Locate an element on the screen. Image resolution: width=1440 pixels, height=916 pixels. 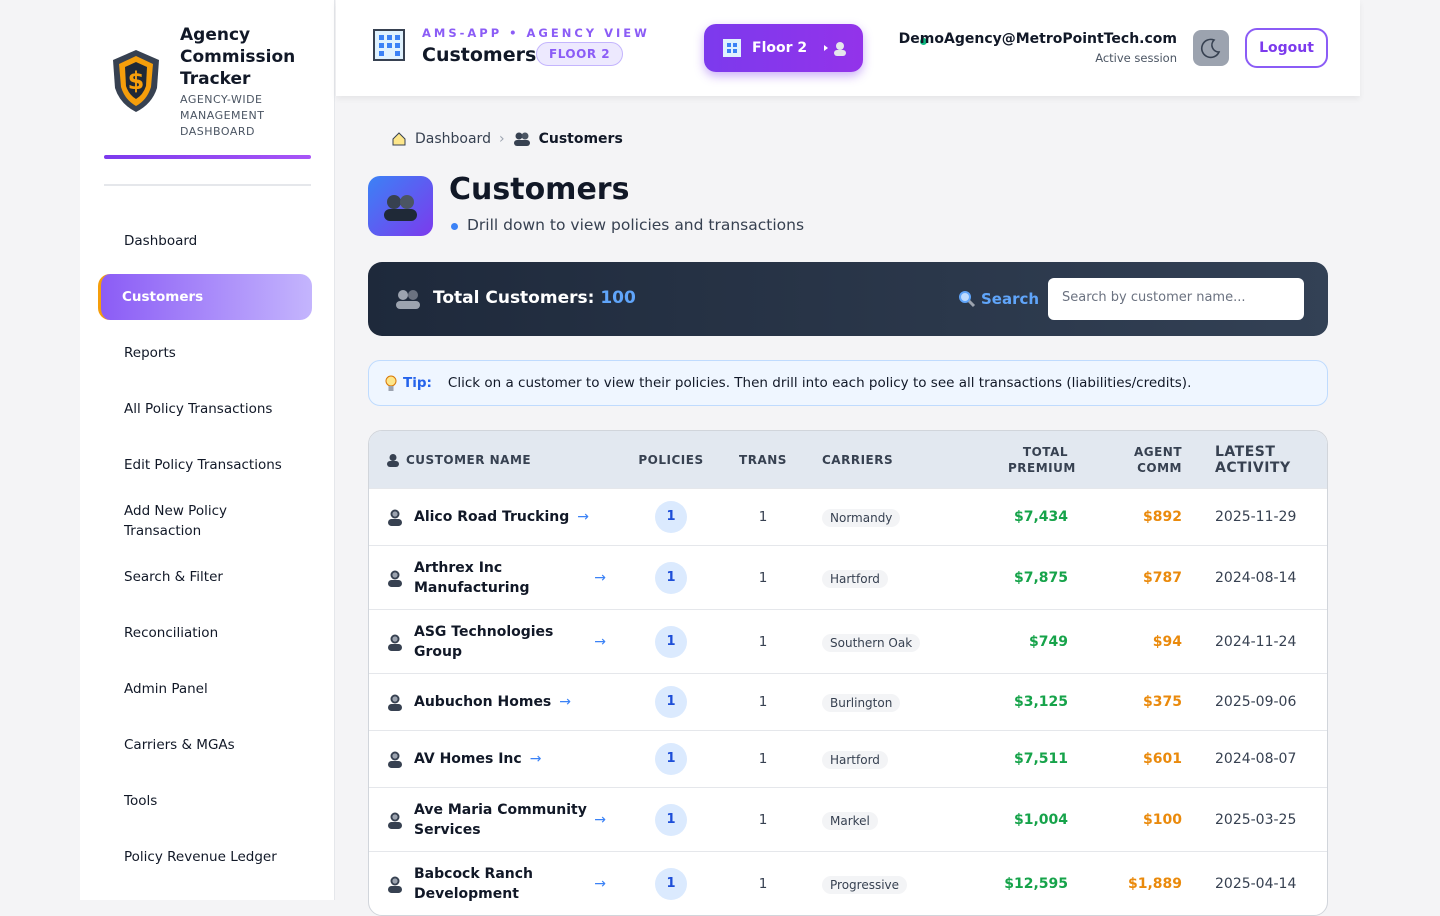
nav-item: Edit Policy Transactions is located at coordinates (203, 465).